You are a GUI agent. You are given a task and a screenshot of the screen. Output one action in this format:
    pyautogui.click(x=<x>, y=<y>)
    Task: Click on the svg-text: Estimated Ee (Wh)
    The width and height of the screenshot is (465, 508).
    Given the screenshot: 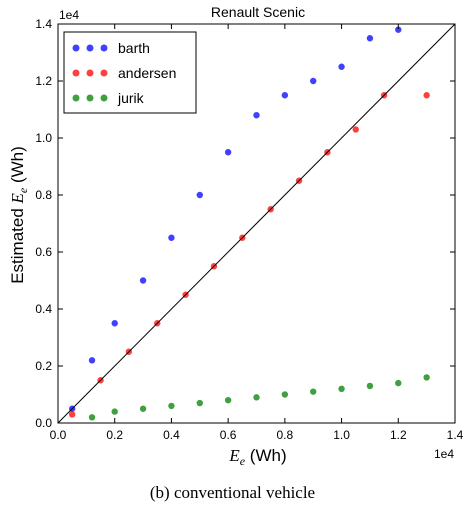 What is the action you would take?
    pyautogui.click(x=19, y=215)
    